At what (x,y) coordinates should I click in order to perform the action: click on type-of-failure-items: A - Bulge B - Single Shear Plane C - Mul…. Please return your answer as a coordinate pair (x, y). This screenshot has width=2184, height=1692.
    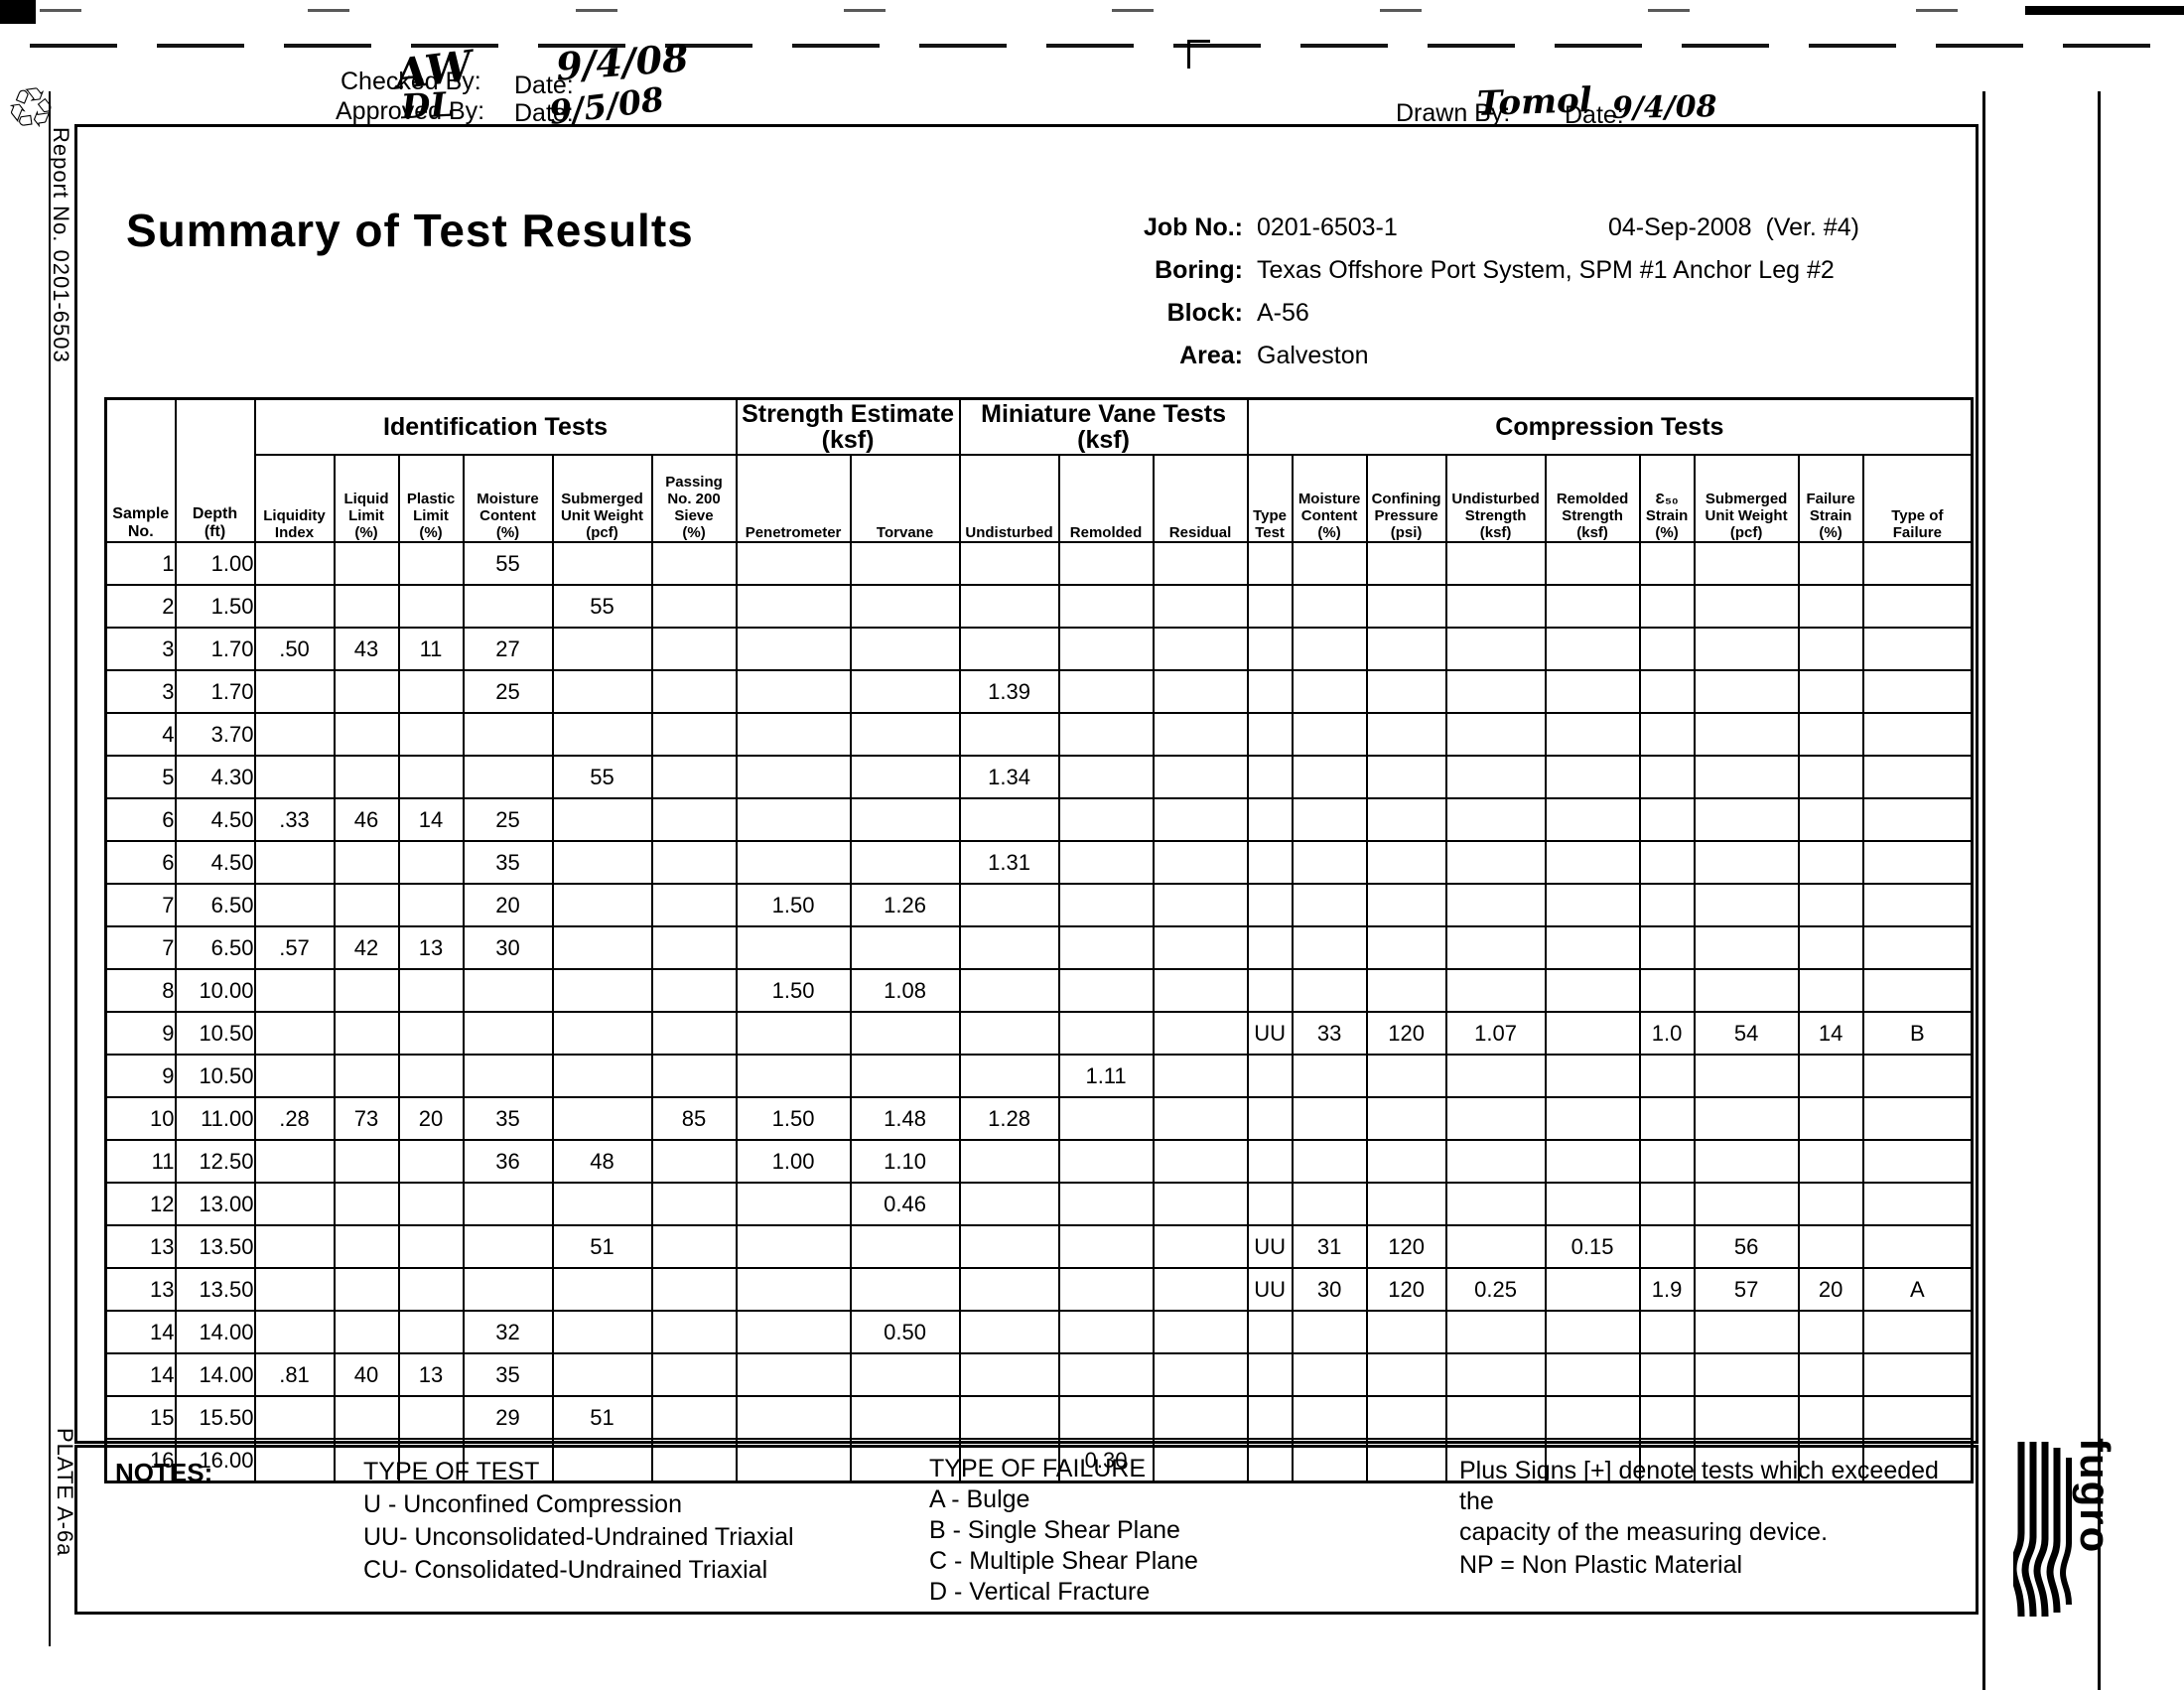
    Looking at the image, I should click on (1063, 1545).